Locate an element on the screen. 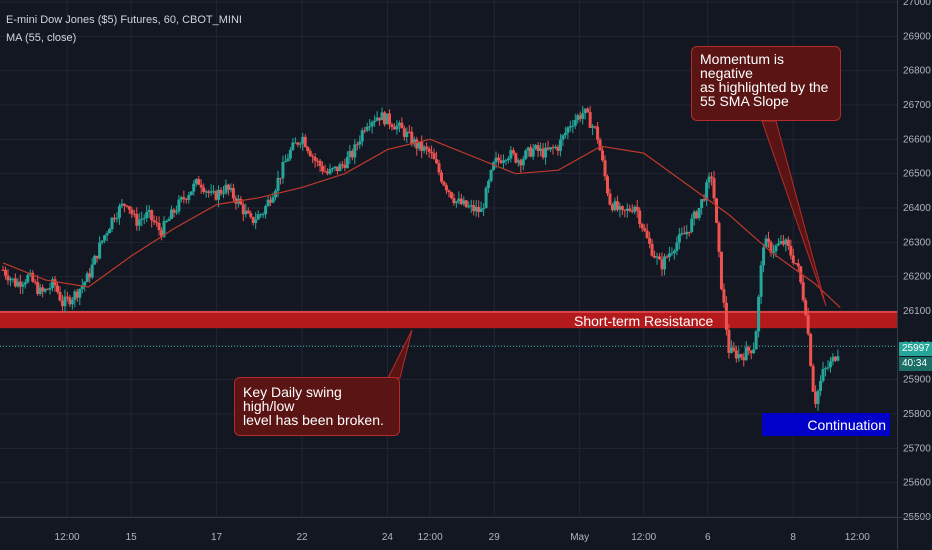 Image resolution: width=932 pixels, height=550 pixels. time-tick-label: 22 is located at coordinates (302, 537).